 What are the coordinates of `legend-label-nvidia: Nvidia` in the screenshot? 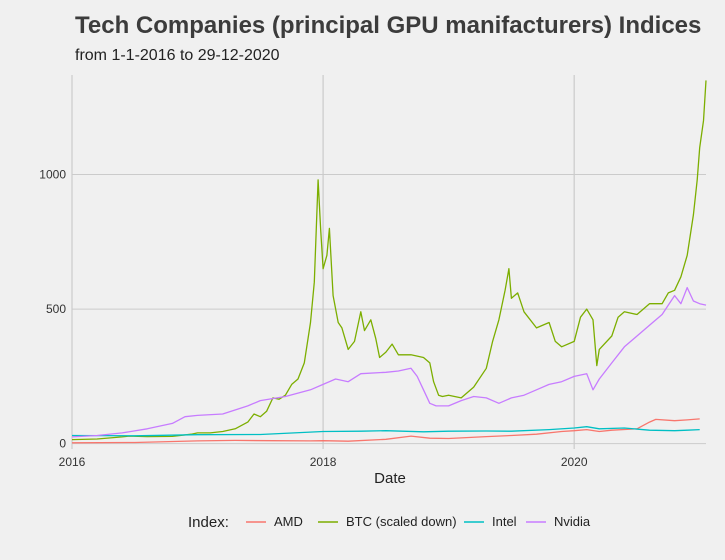 It's located at (572, 521).